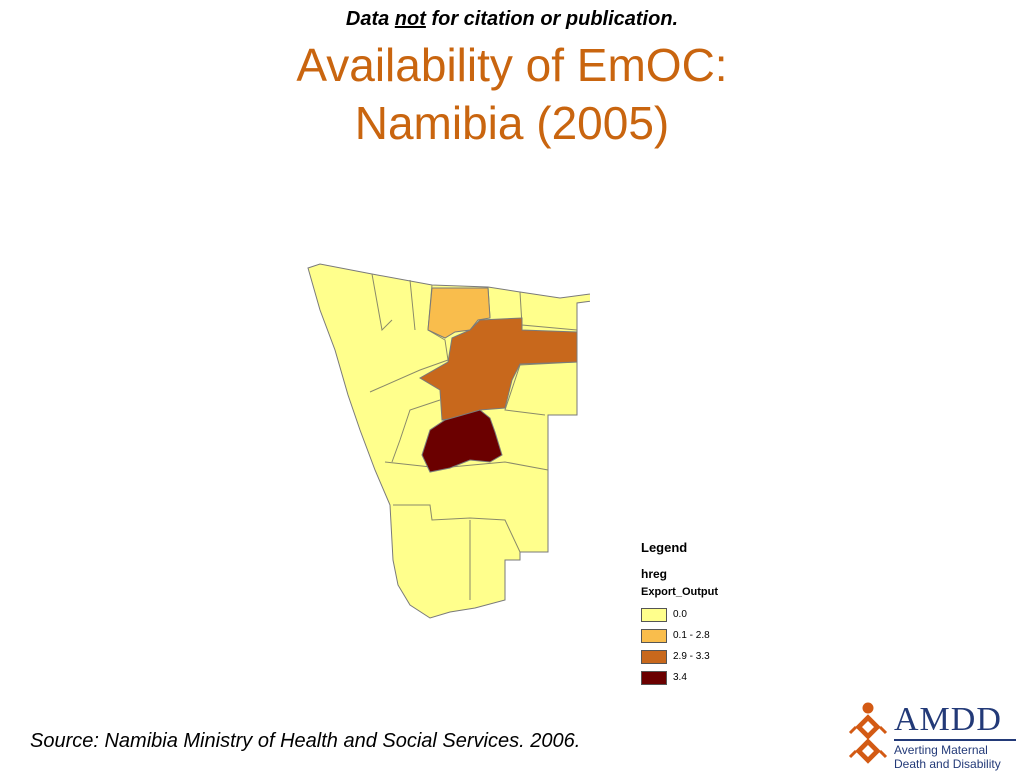  I want to click on legend-label: 2.9 - 3.3, so click(691, 656).